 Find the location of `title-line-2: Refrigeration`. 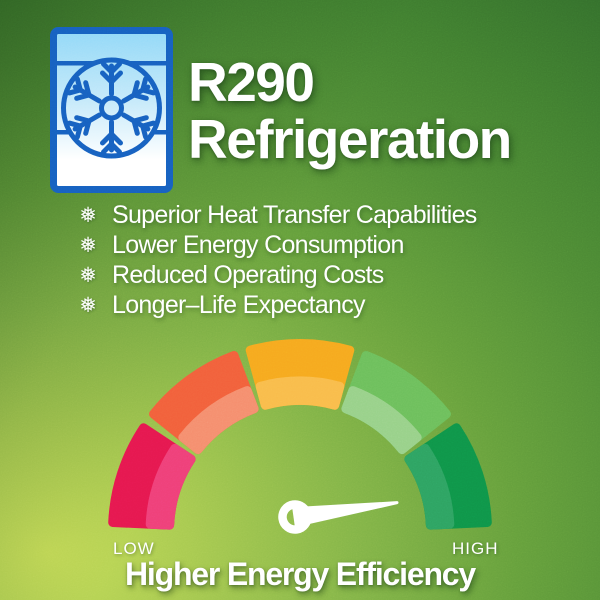

title-line-2: Refrigeration is located at coordinates (350, 139).